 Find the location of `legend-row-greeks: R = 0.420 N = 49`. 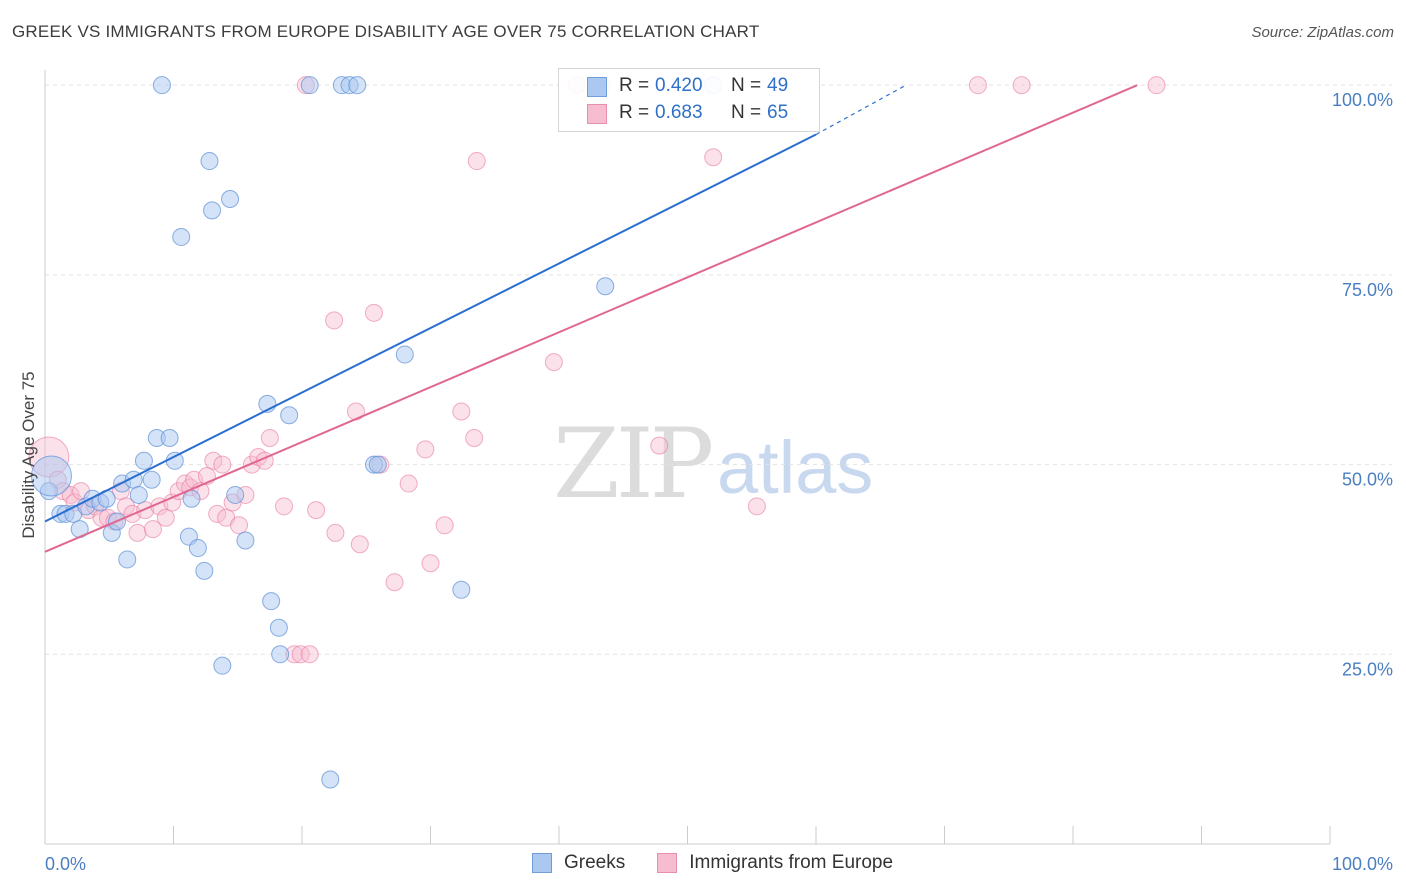

legend-row-greeks: R = 0.420 N = 49 is located at coordinates (703, 86).